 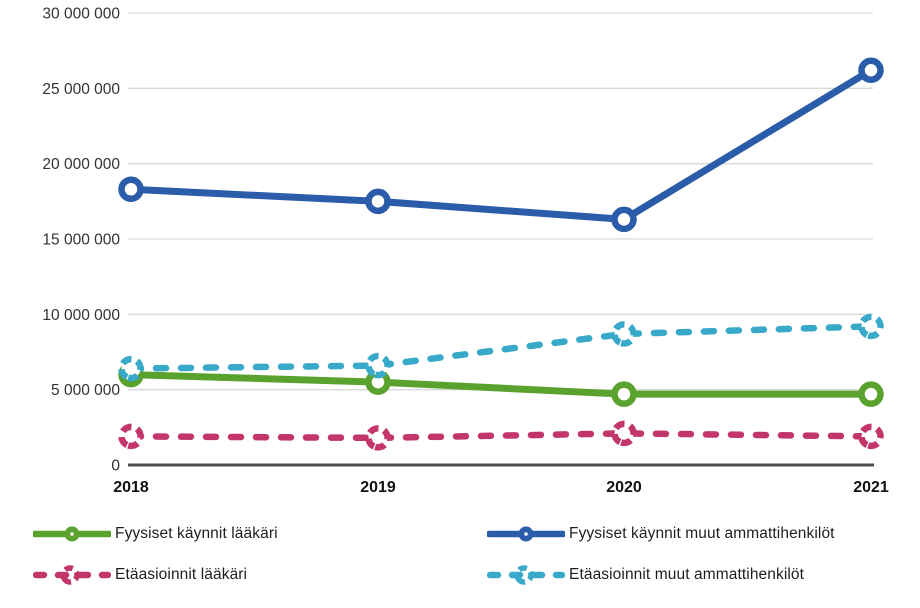 I want to click on legend-label: Fyysiset käynnit muut ammattihenkilöt, so click(x=702, y=533).